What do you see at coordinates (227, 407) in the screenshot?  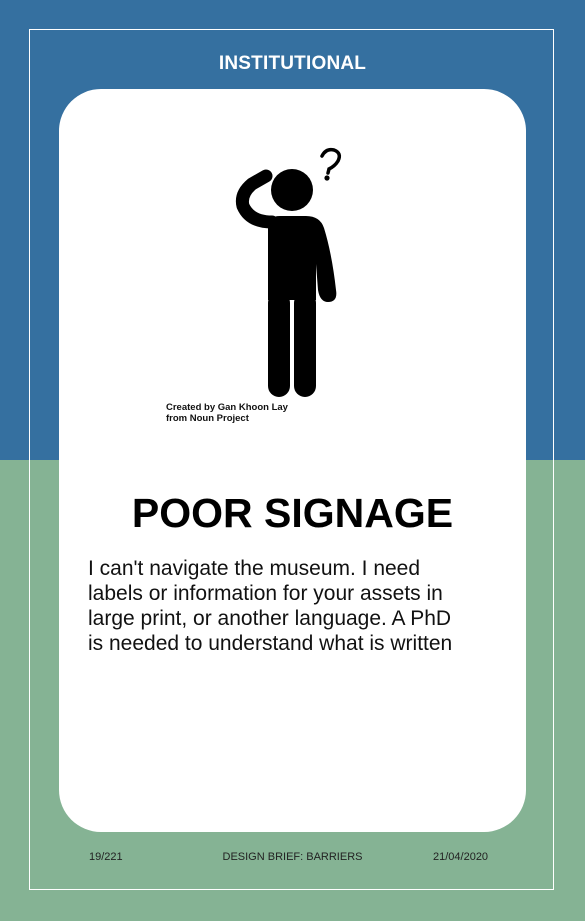 I see `icon-credit-line-1: Created by Gan Khoon Lay` at bounding box center [227, 407].